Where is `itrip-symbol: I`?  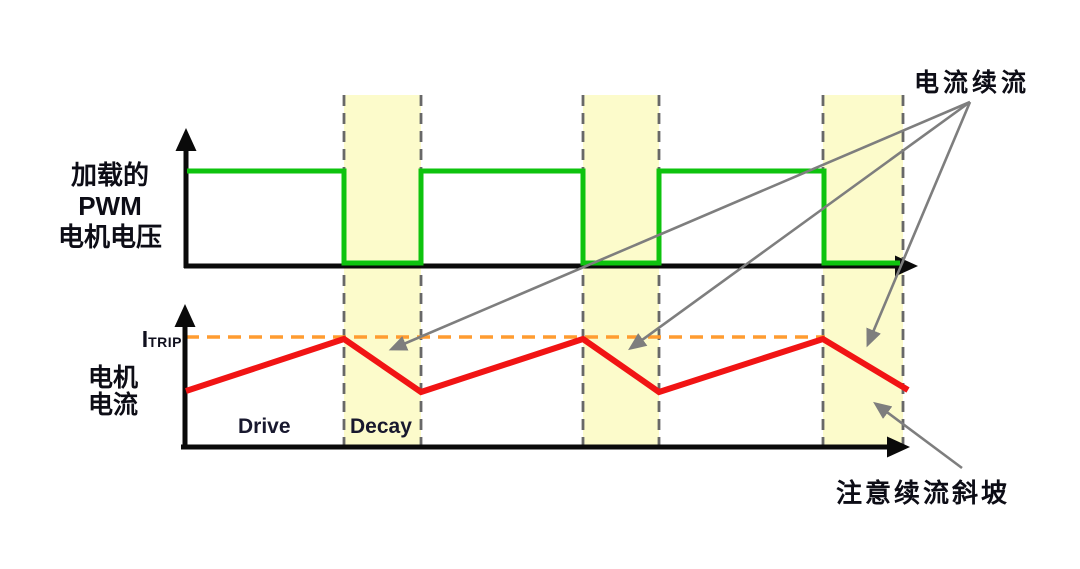
itrip-symbol: I is located at coordinates (145, 339).